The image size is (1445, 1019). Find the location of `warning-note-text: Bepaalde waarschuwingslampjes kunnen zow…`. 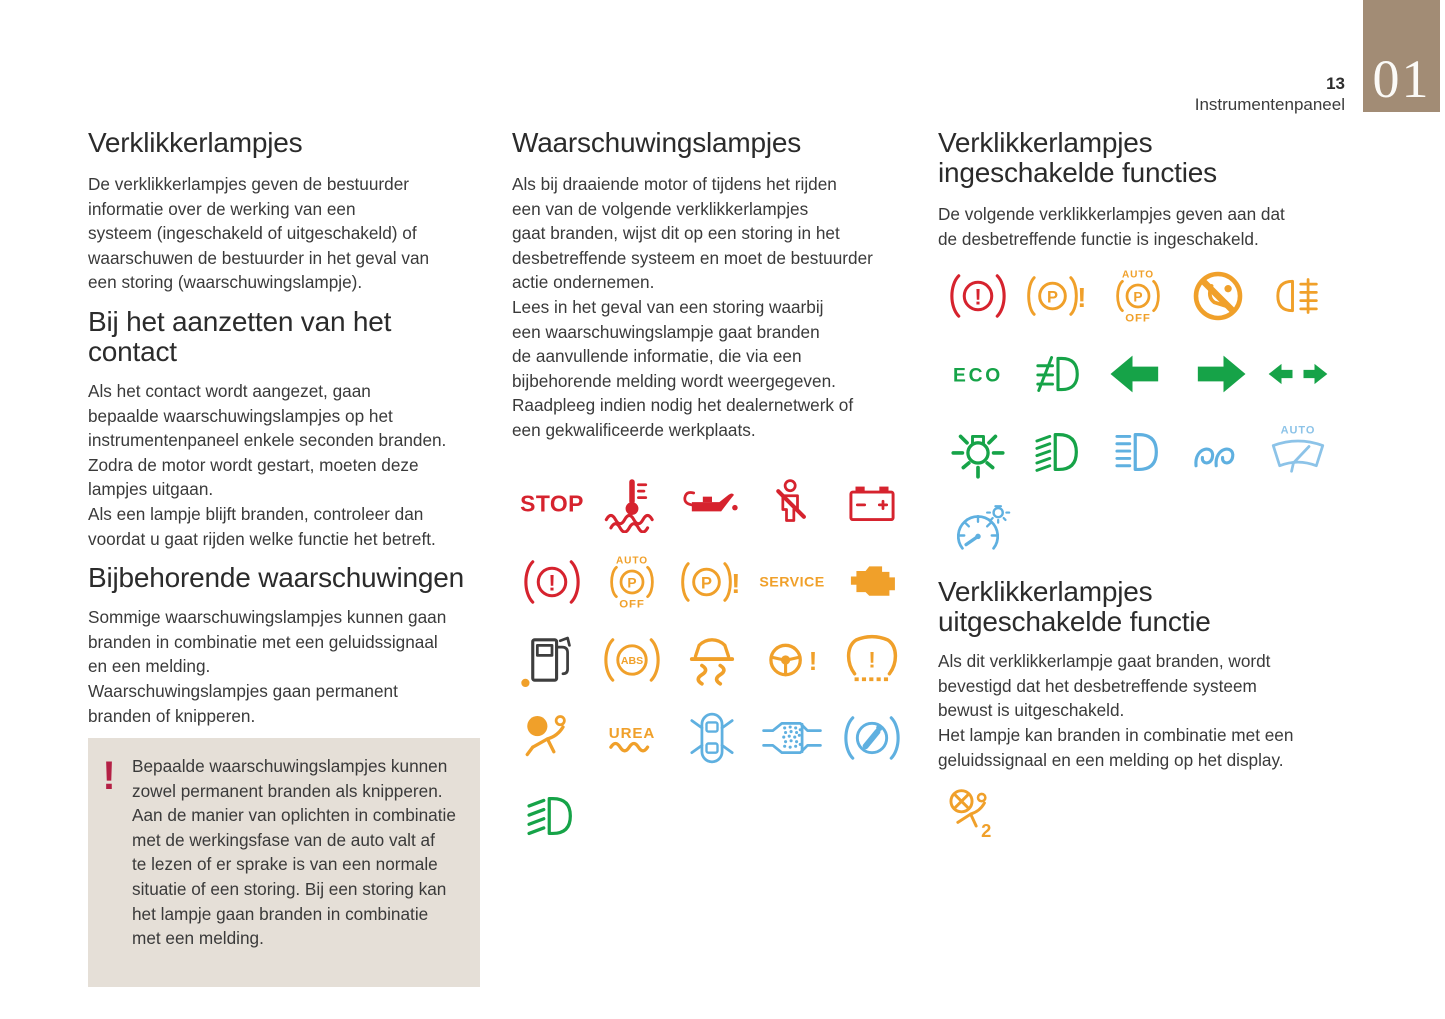

warning-note-text: Bepaalde waarschuwingslampjes kunnen zow… is located at coordinates (294, 852).